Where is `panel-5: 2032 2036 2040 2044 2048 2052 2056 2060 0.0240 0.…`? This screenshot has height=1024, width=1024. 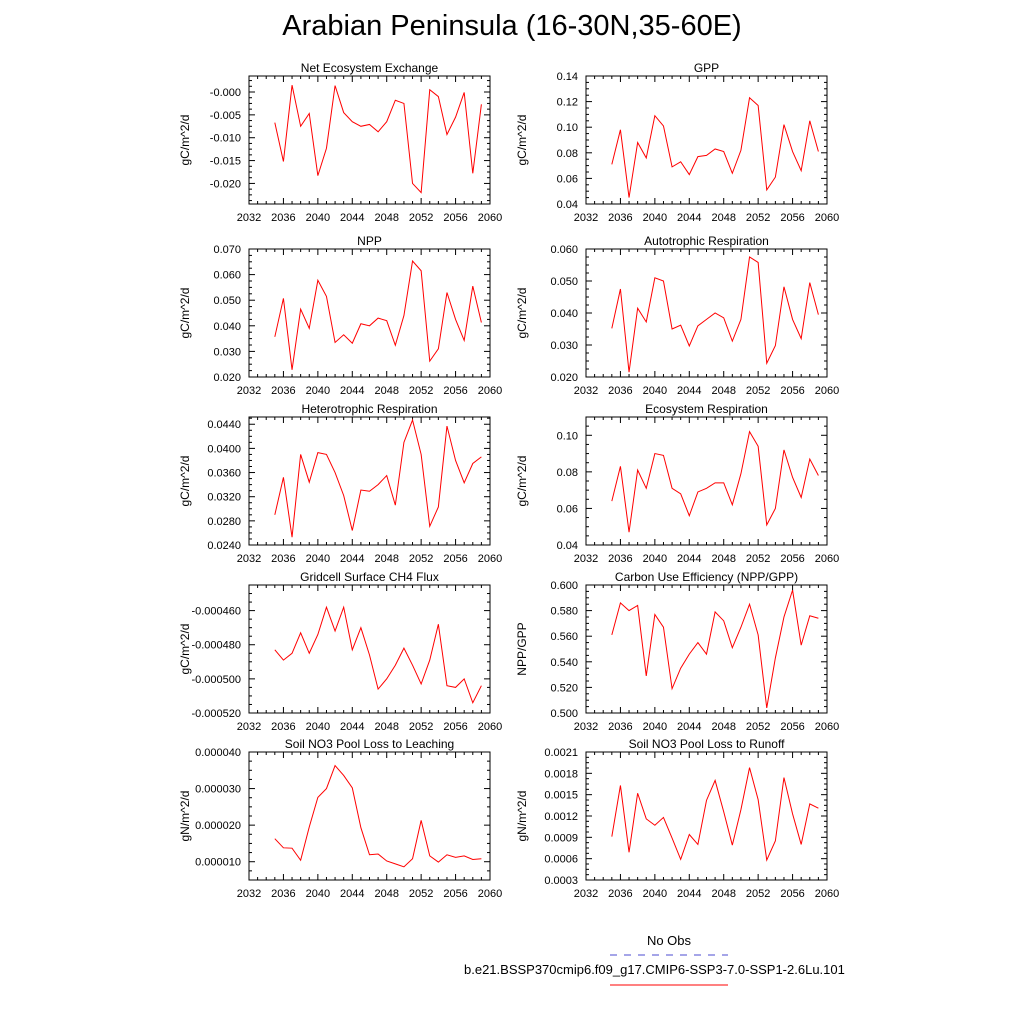 panel-5: 2032 2036 2040 2044 2048 2052 2056 2060 0.0240 0.… is located at coordinates (340, 483).